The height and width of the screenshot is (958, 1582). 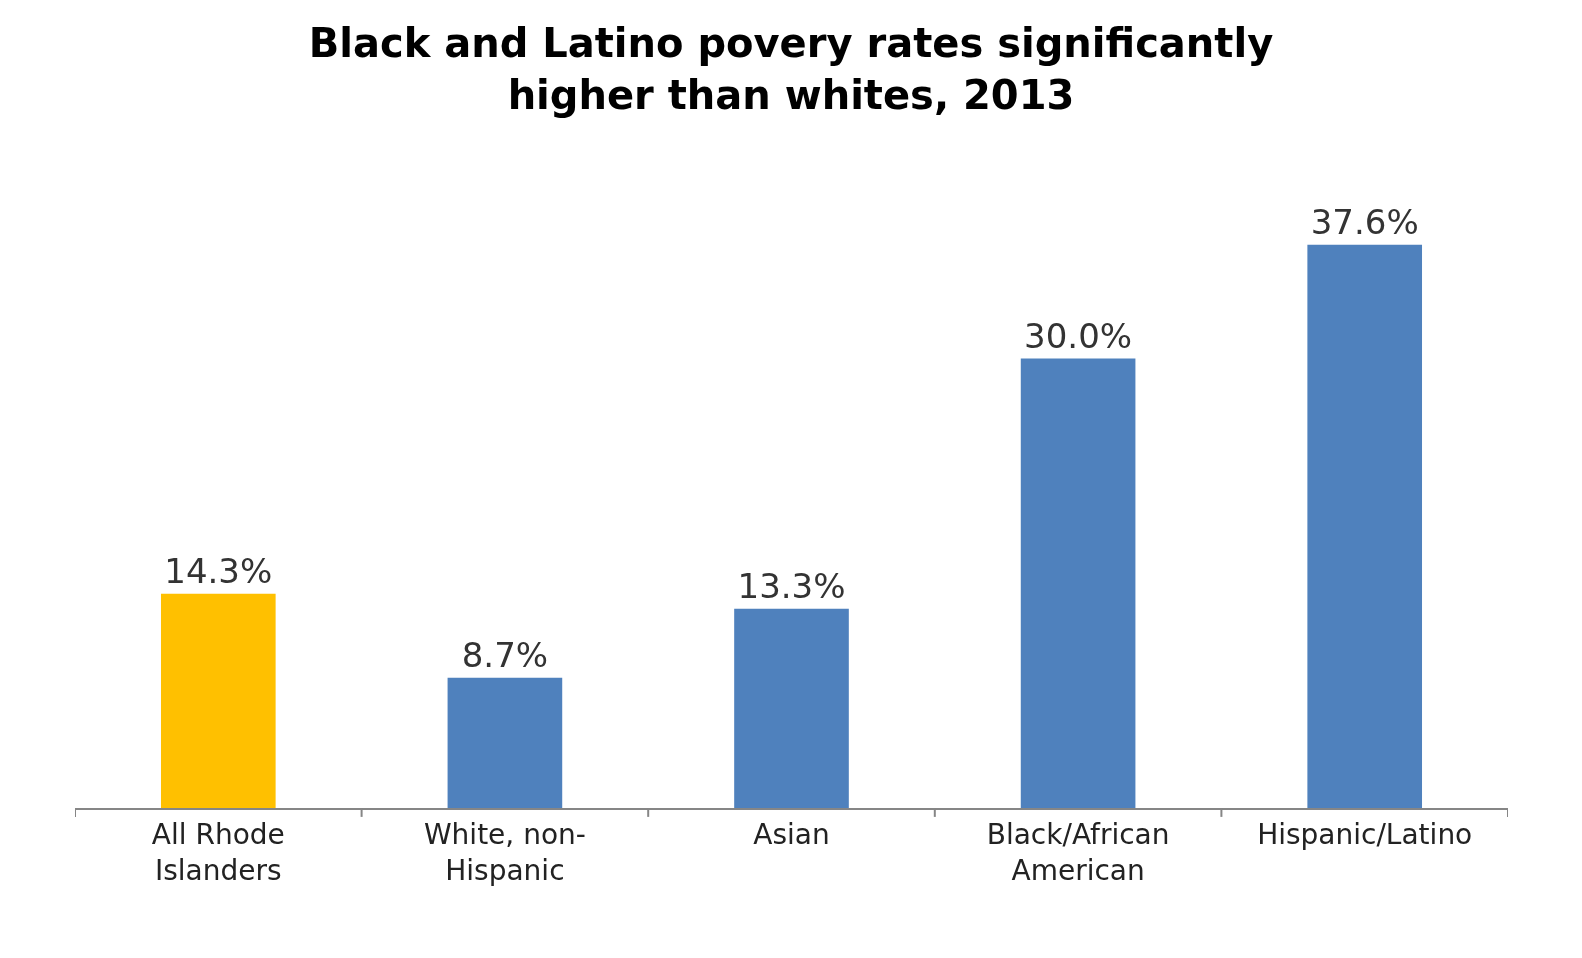 I want to click on x-tick-label: White, non-Hispanic, so click(x=504, y=852).